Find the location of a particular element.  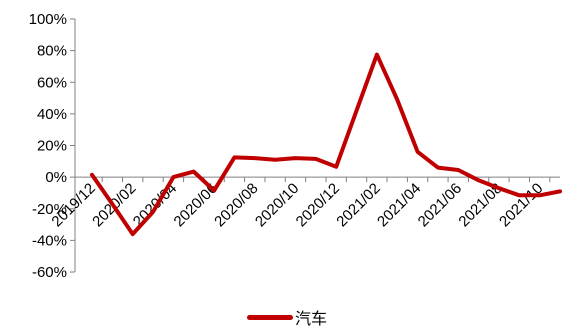

y-tick-label: 40% is located at coordinates (52, 114).